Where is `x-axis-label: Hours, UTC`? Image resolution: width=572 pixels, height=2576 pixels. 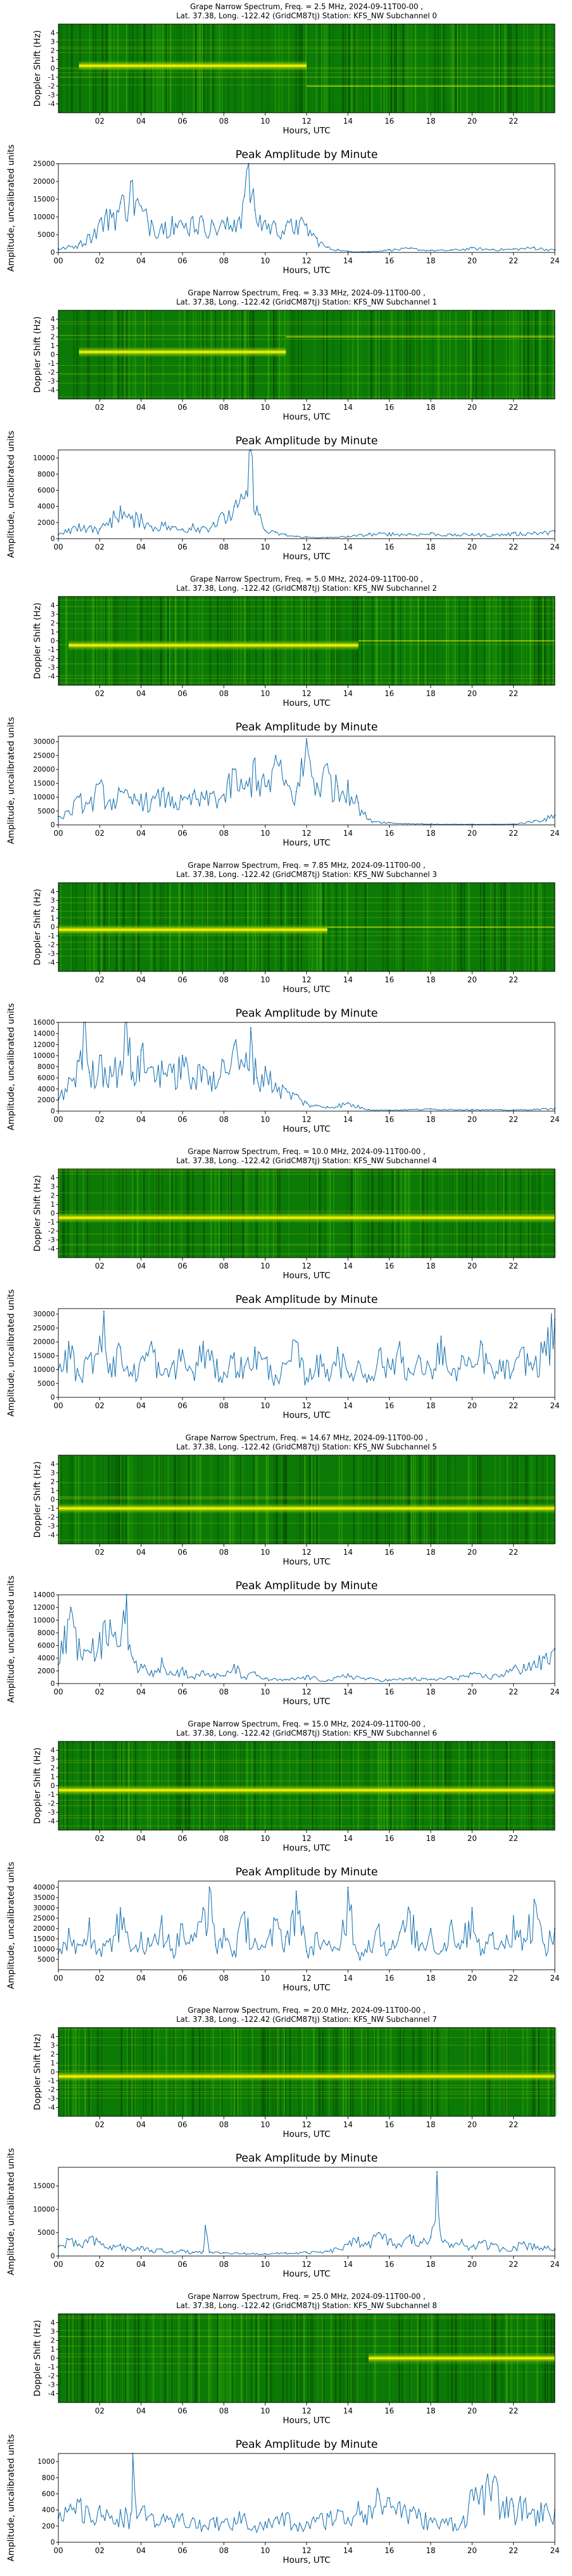 x-axis-label: Hours, UTC is located at coordinates (306, 989).